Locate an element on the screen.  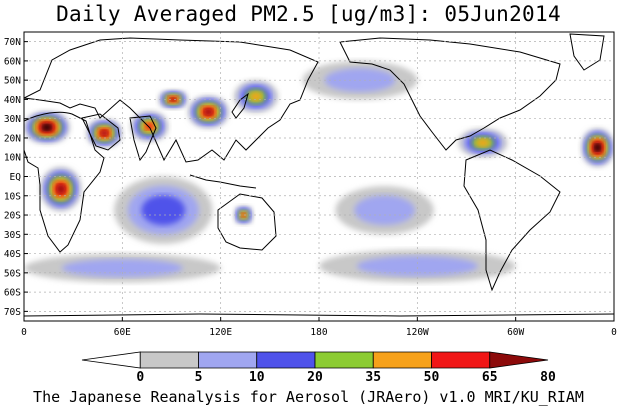
field-plume-central-africa is located at coordinates (61, 189).